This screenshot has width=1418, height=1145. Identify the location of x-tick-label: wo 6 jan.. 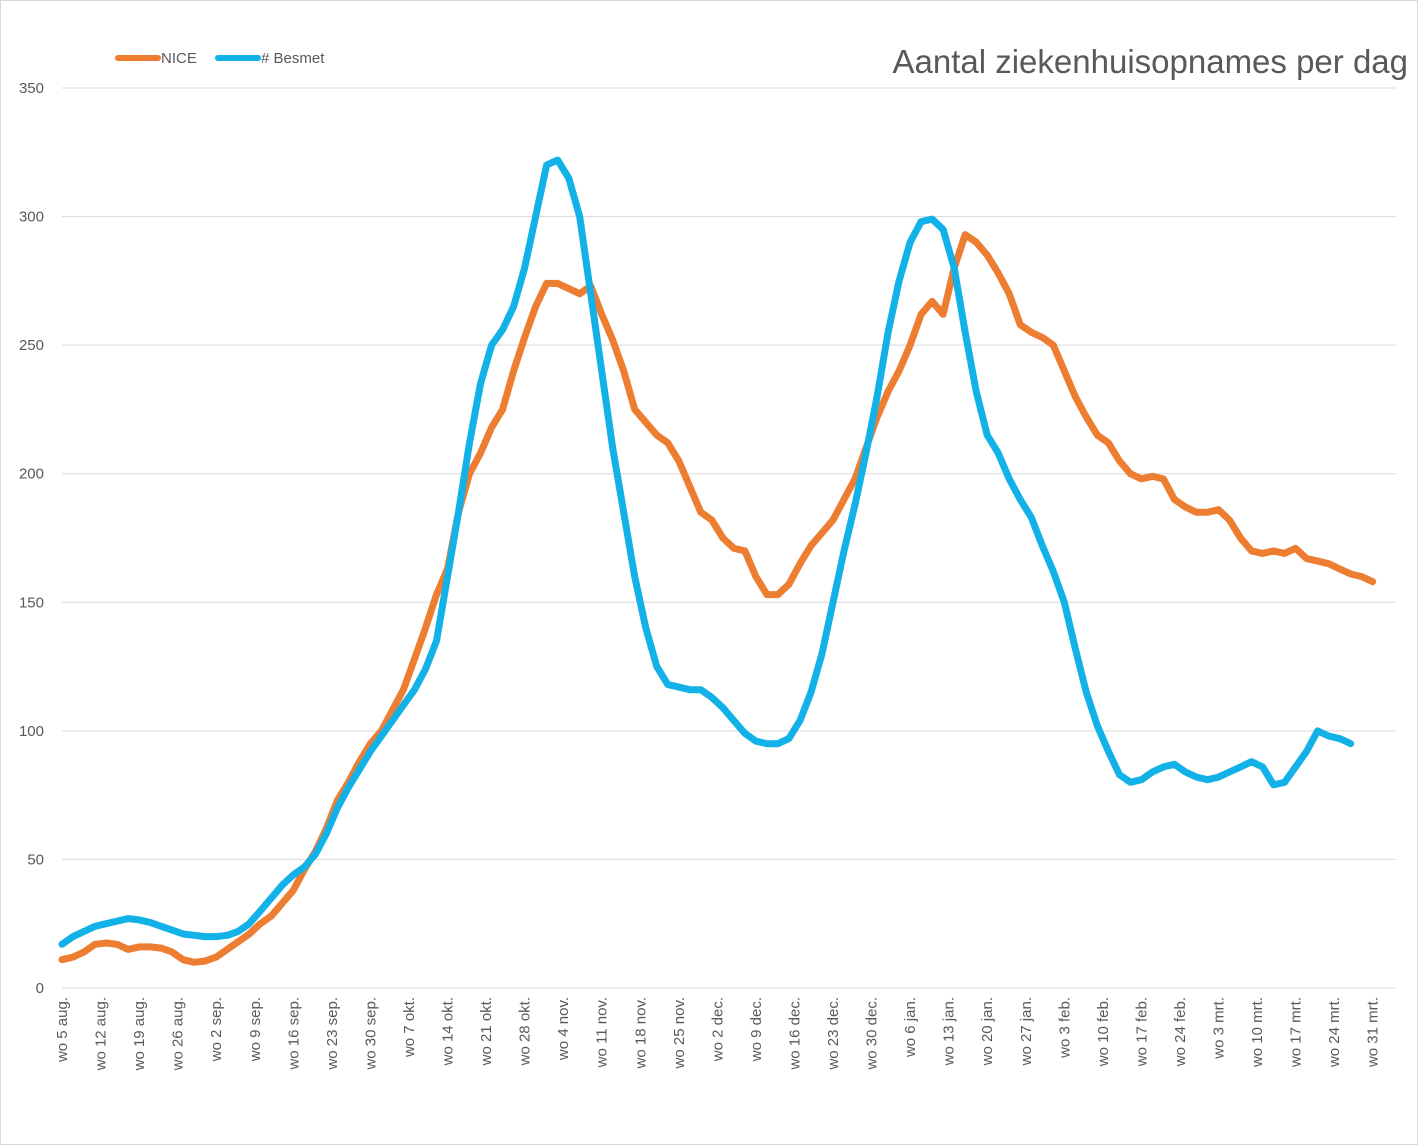
(910, 1027).